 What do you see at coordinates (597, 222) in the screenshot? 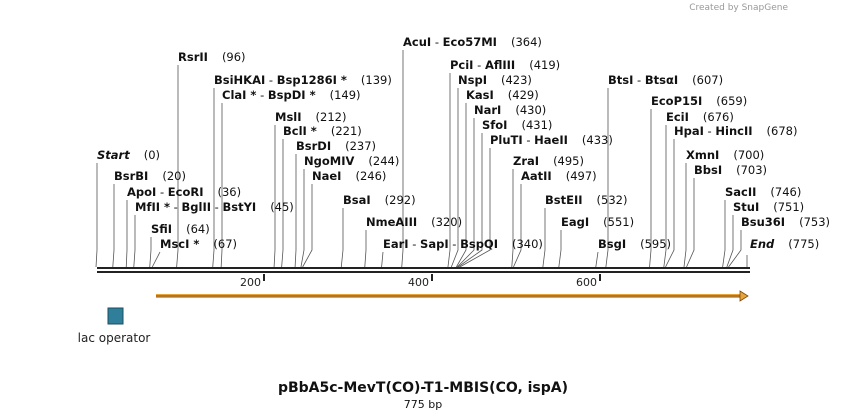
I see `site-label: EagI (551)` at bounding box center [597, 222].